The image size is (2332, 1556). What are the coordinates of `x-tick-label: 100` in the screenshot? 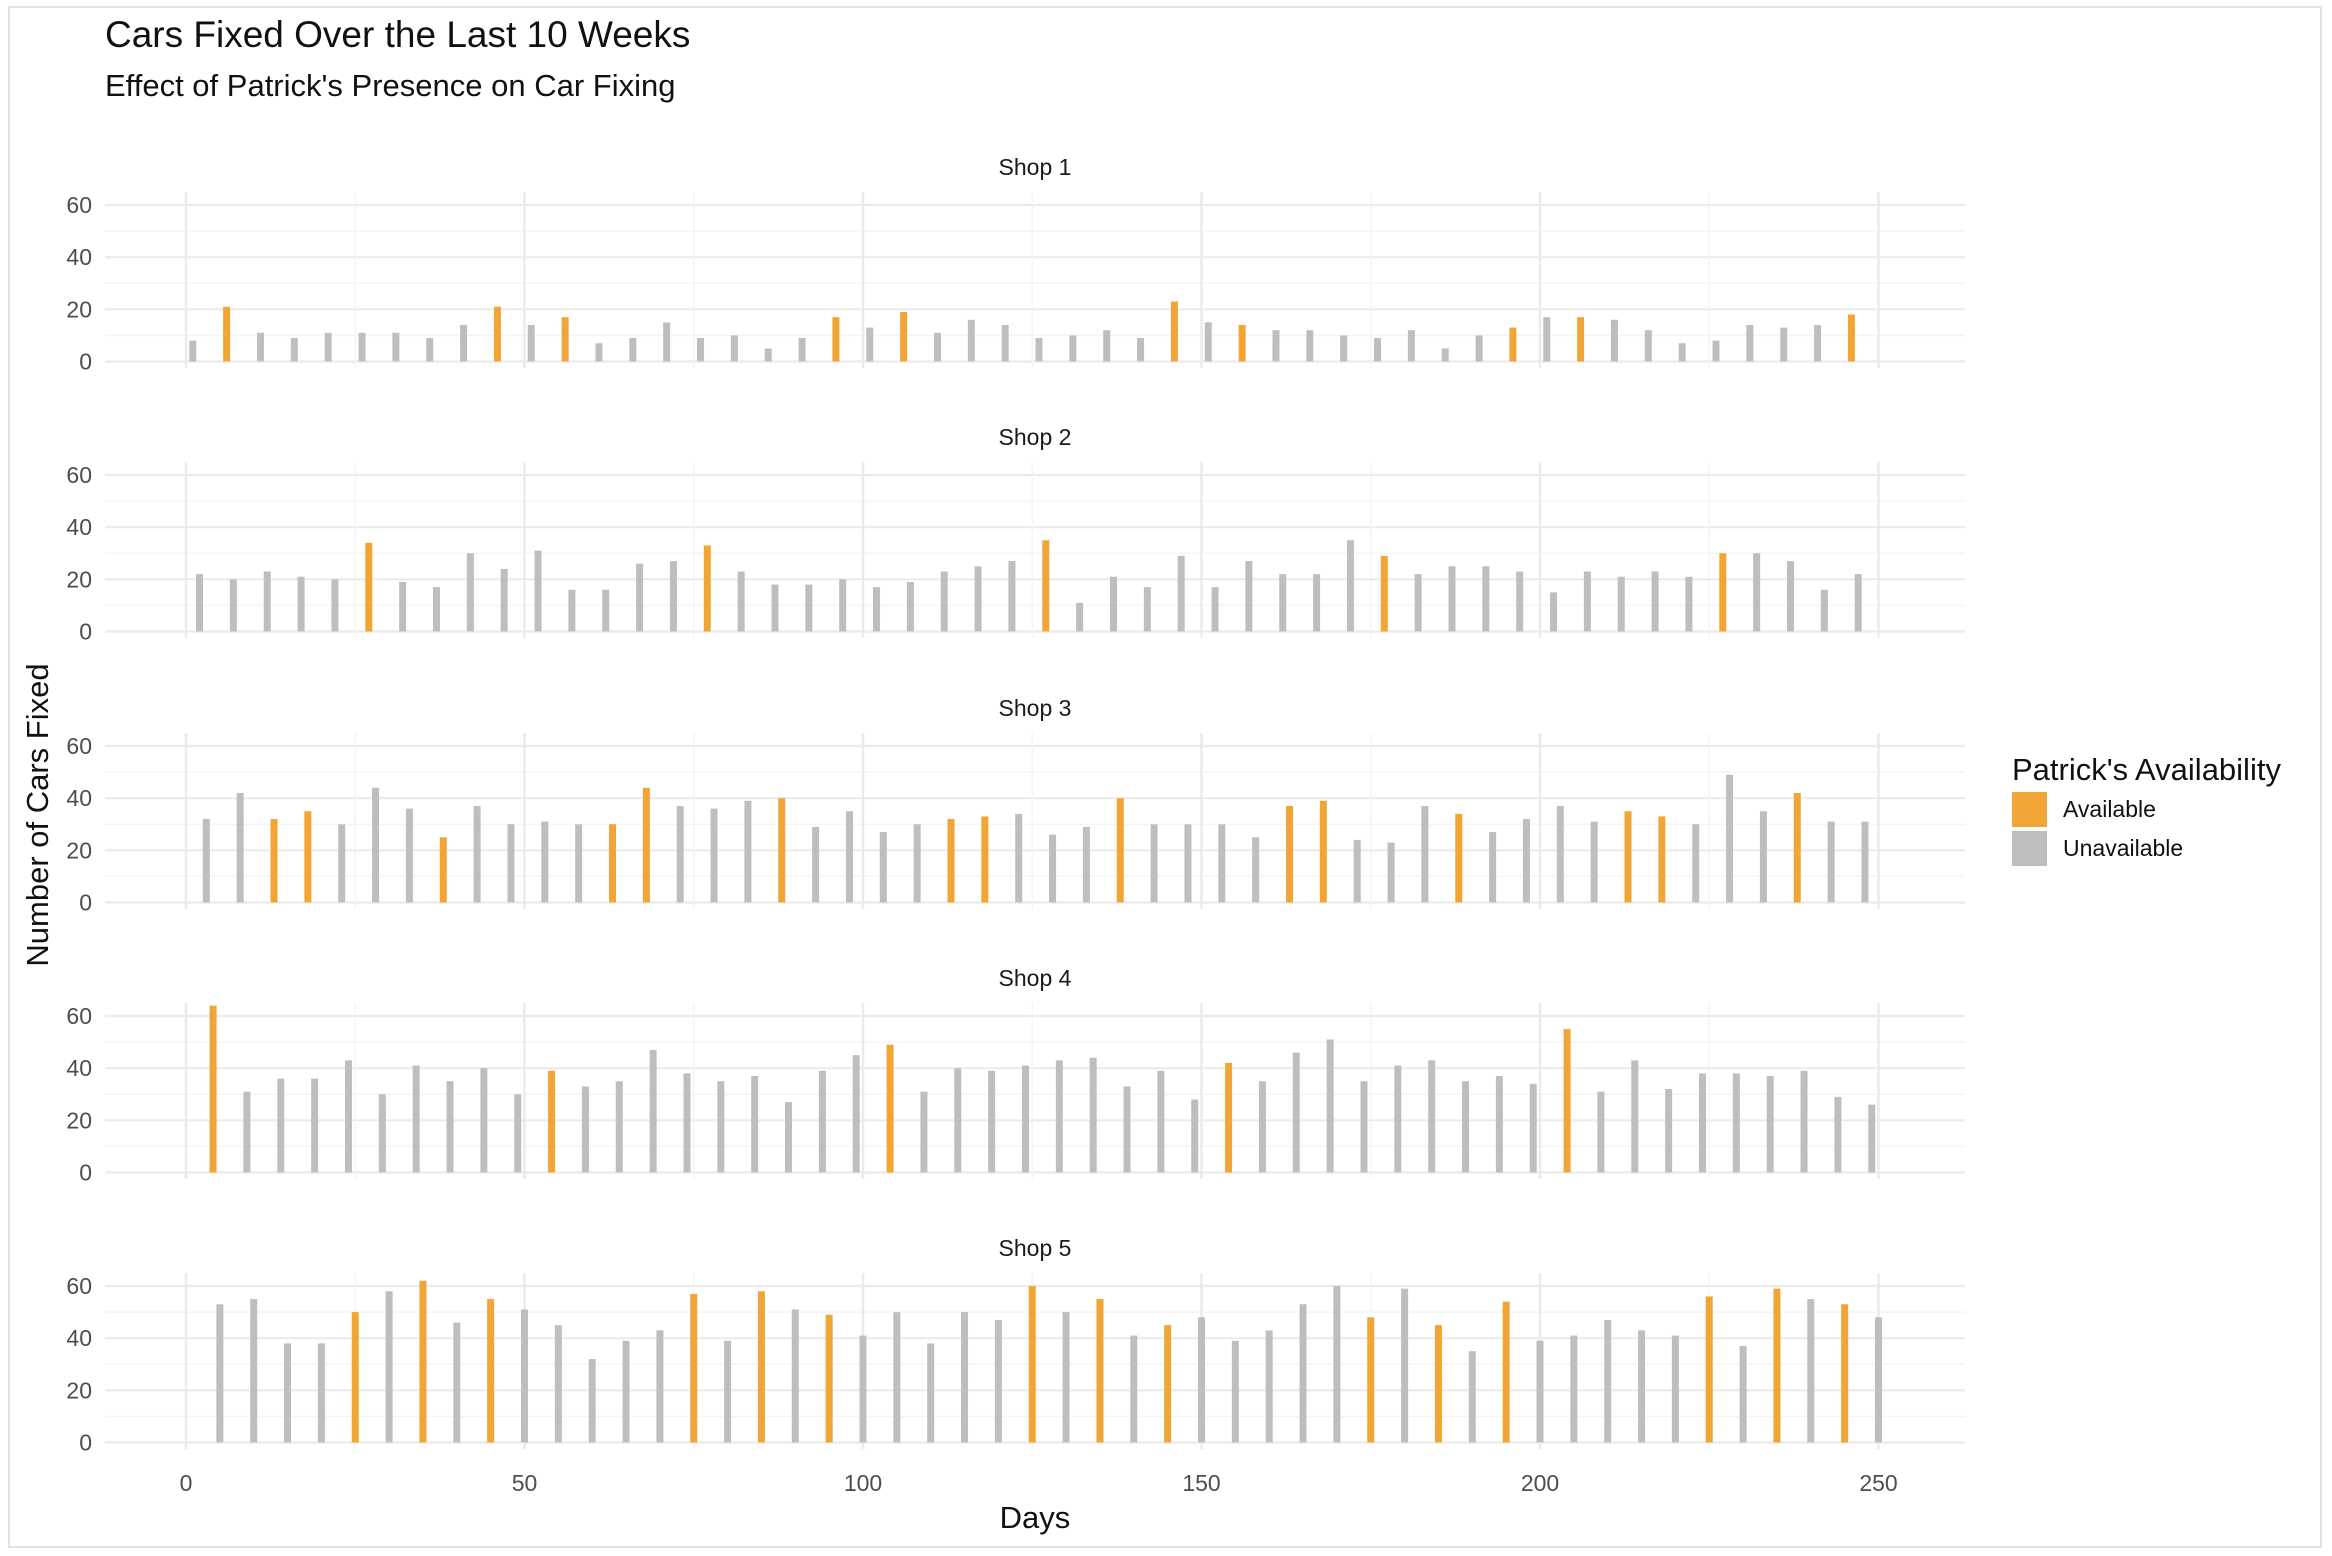 It's located at (863, 1483).